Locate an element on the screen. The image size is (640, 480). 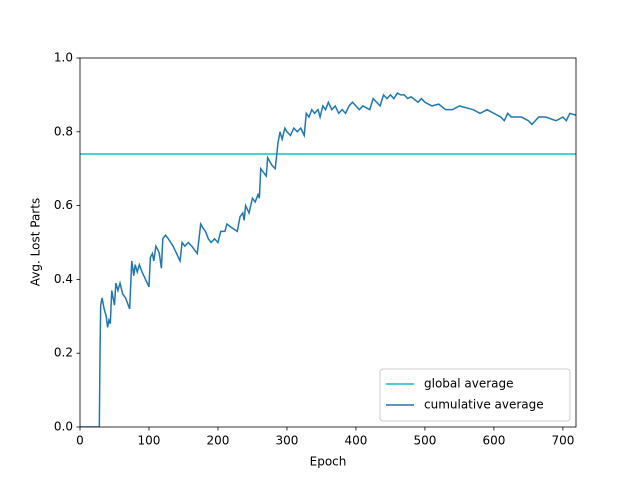
legend-box is located at coordinates (475, 395).